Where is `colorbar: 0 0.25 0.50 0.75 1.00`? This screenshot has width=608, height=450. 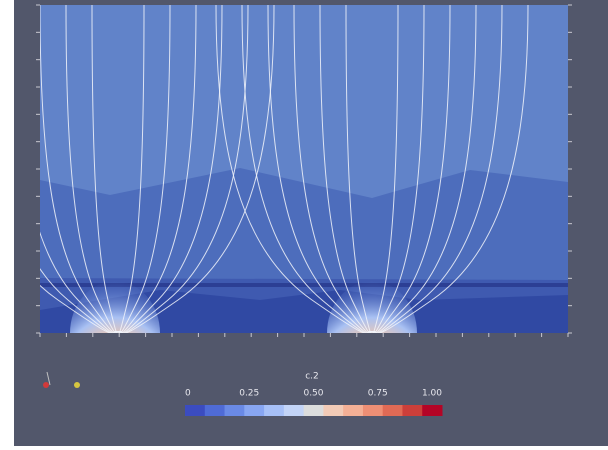
colorbar: 0 0.25 0.50 0.75 1.00 is located at coordinates (314, 402).